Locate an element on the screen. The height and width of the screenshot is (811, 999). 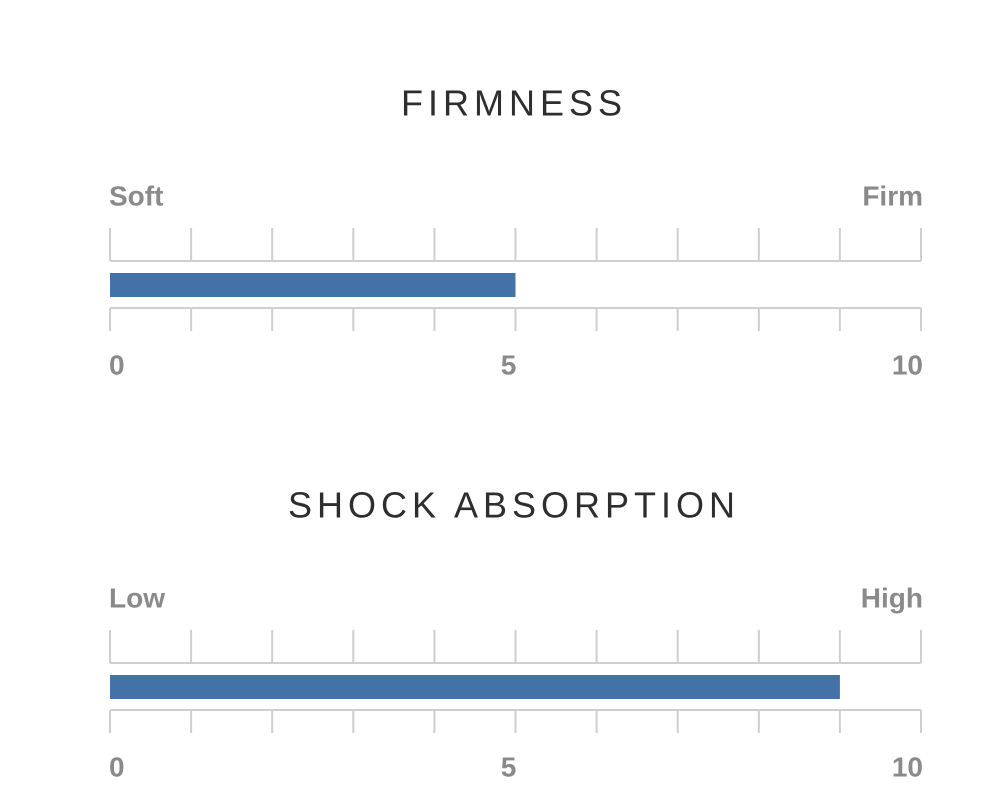
gauge-title: SHOCK ABSORPTION is located at coordinates (514, 505).